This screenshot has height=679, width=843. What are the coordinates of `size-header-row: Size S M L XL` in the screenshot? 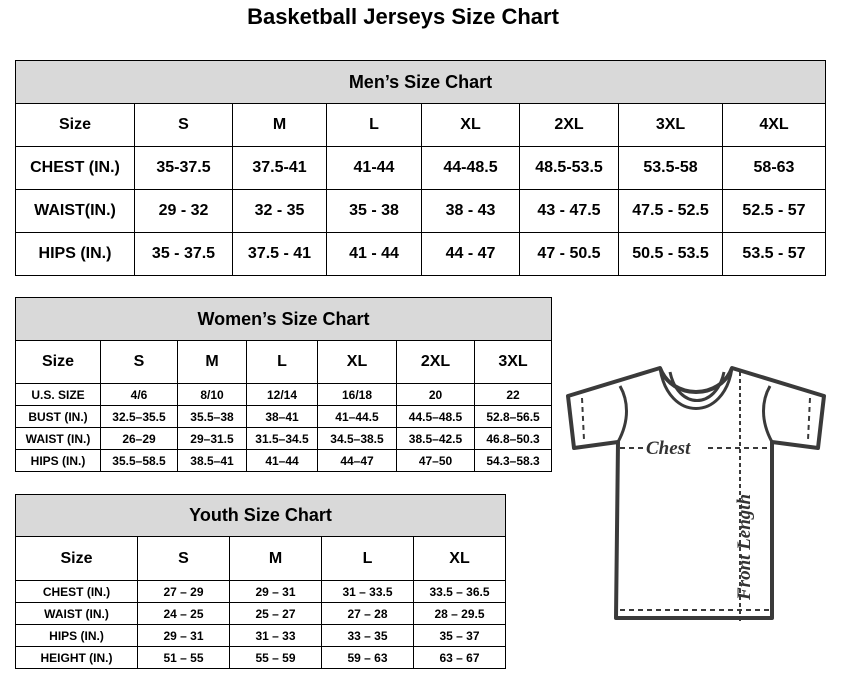 It's located at (261, 558).